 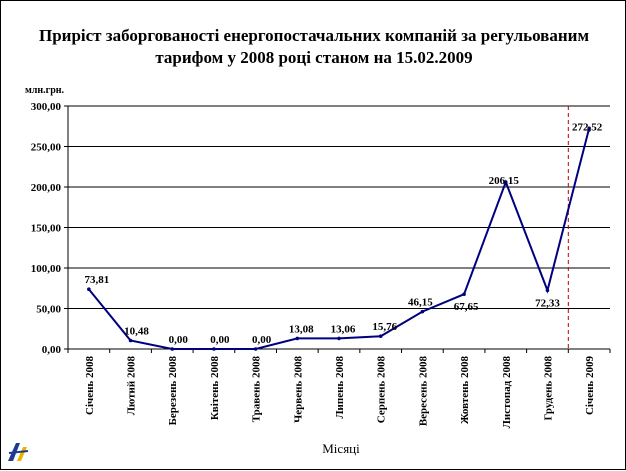 What do you see at coordinates (90, 385) in the screenshot?
I see `x-tick-label: Січень 2008` at bounding box center [90, 385].